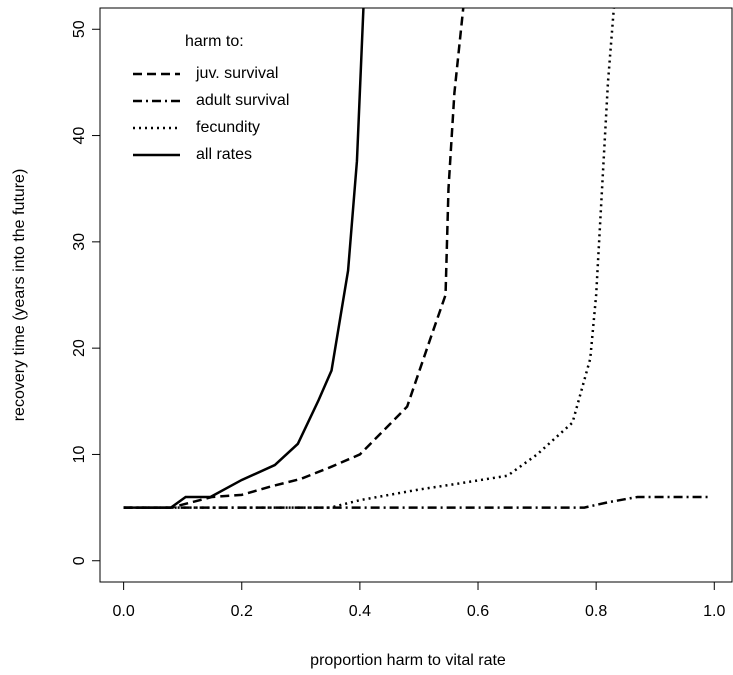 The height and width of the screenshot is (675, 733). What do you see at coordinates (79, 348) in the screenshot?
I see `y-tick-label: 20` at bounding box center [79, 348].